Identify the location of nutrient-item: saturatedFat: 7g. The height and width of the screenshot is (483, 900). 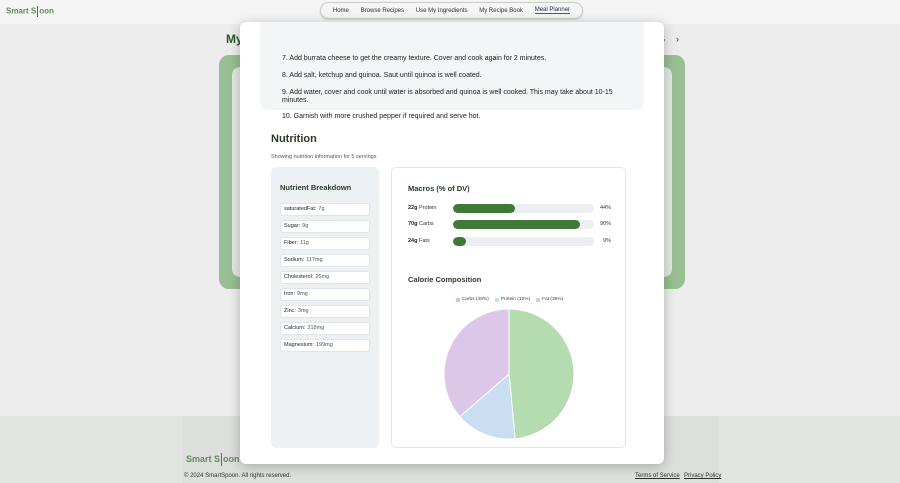
(325, 209).